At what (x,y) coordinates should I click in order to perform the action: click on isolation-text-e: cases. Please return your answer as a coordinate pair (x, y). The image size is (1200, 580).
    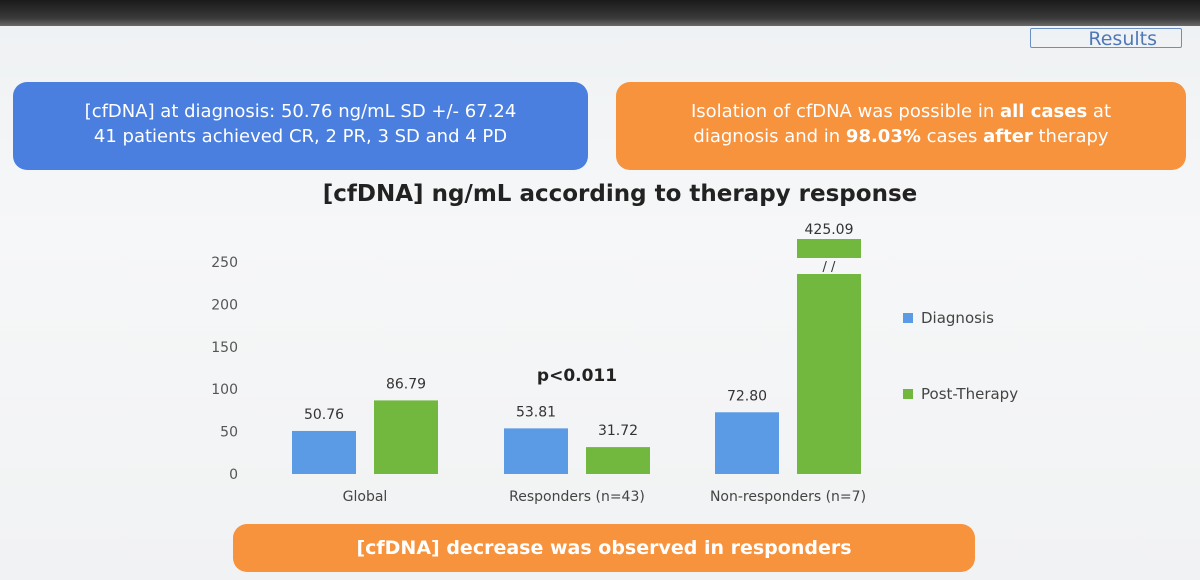
    Looking at the image, I should click on (952, 136).